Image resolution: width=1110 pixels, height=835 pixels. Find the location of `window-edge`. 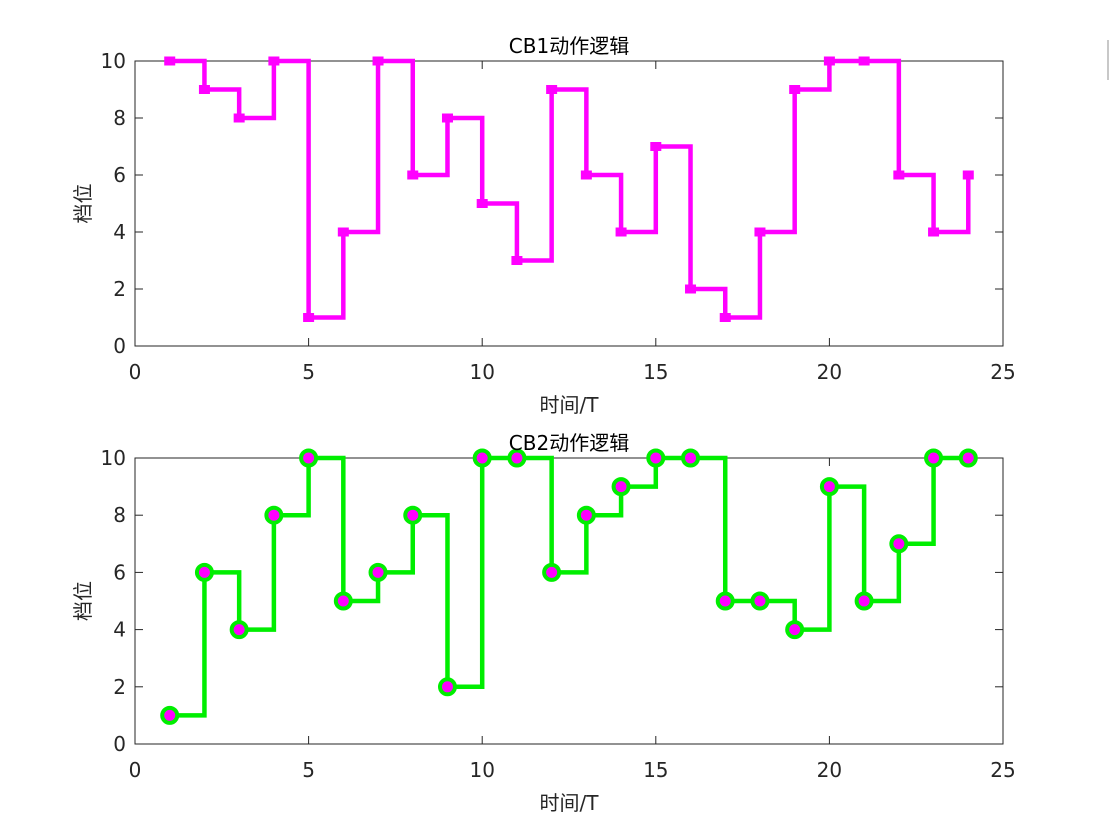

window-edge is located at coordinates (1108, 60).